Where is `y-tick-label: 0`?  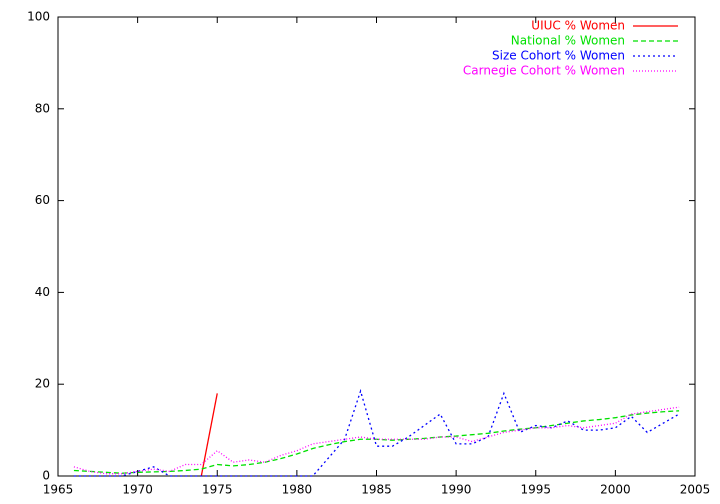 y-tick-label: 0 is located at coordinates (46, 476).